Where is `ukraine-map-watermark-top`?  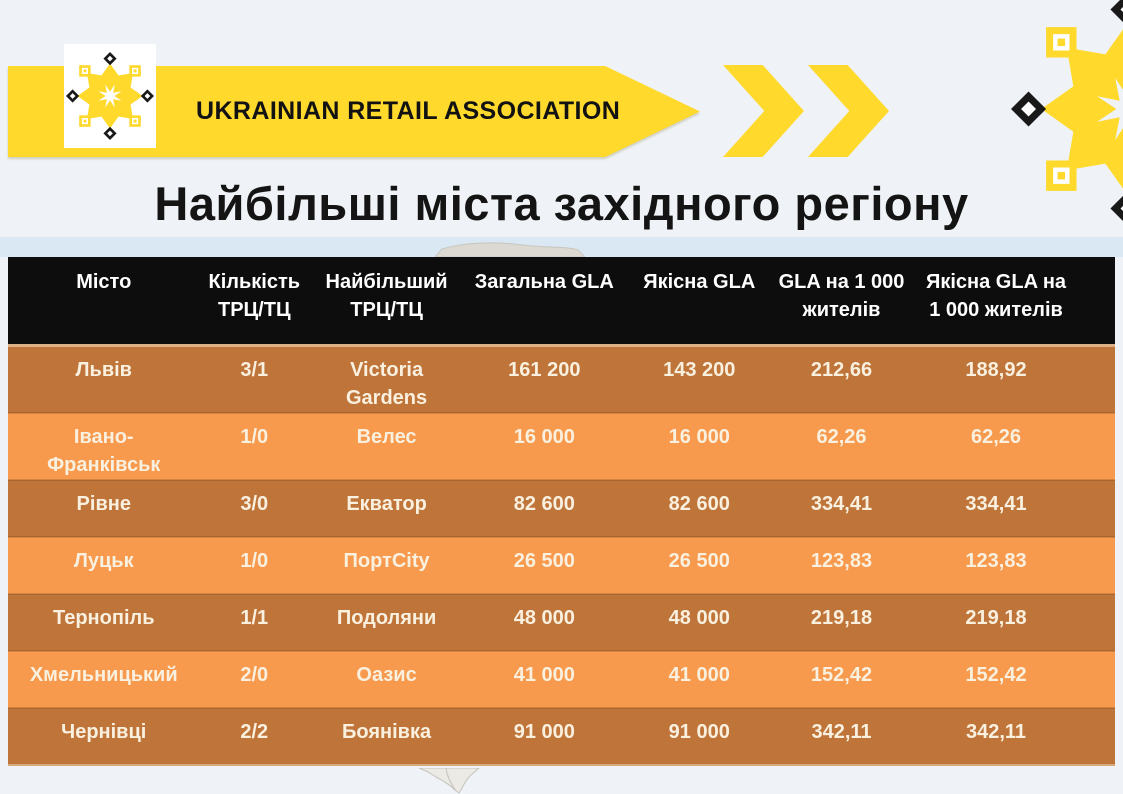
ukraine-map-watermark-top is located at coordinates (510, 249).